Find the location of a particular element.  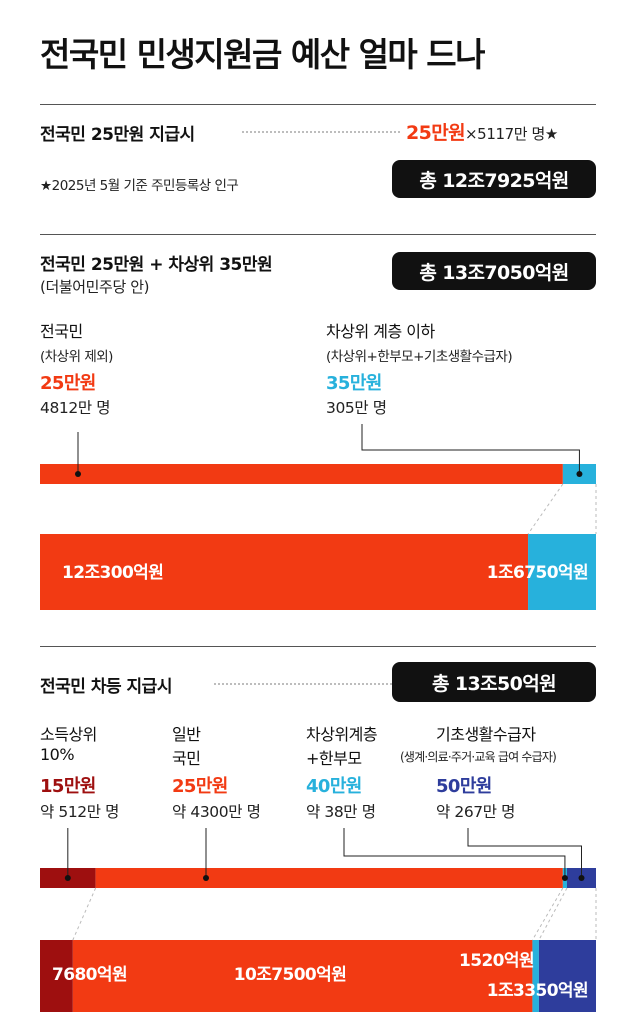

group-note: (차상위 제외) is located at coordinates (76, 357).